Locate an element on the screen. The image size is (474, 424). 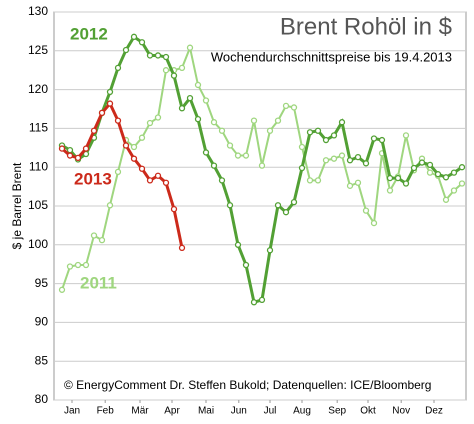
chart-subtitle: Wochendurchschnittspreise bis 19.4.2013 is located at coordinates (331, 56).